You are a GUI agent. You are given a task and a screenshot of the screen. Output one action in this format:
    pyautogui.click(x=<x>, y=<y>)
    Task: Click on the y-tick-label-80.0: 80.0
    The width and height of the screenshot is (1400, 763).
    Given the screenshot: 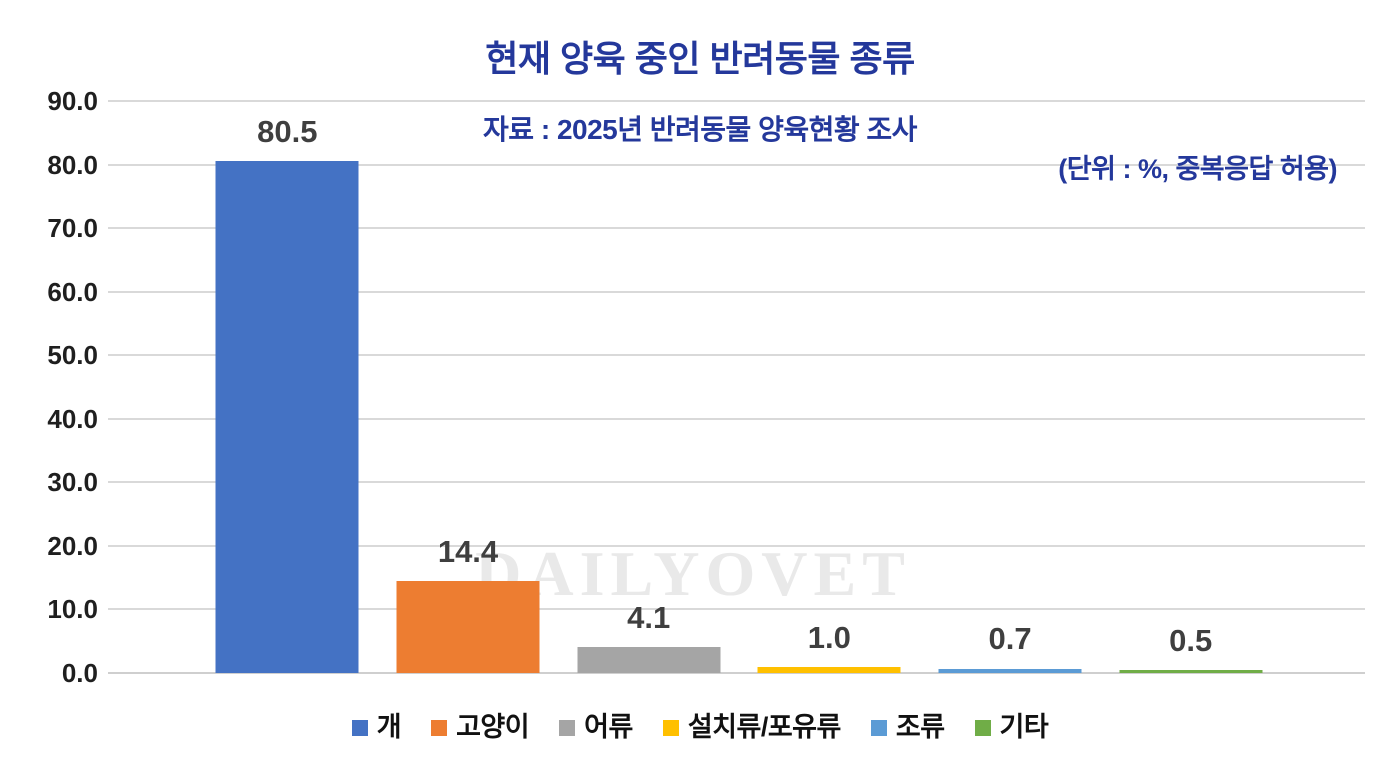 What is the action you would take?
    pyautogui.click(x=72, y=164)
    